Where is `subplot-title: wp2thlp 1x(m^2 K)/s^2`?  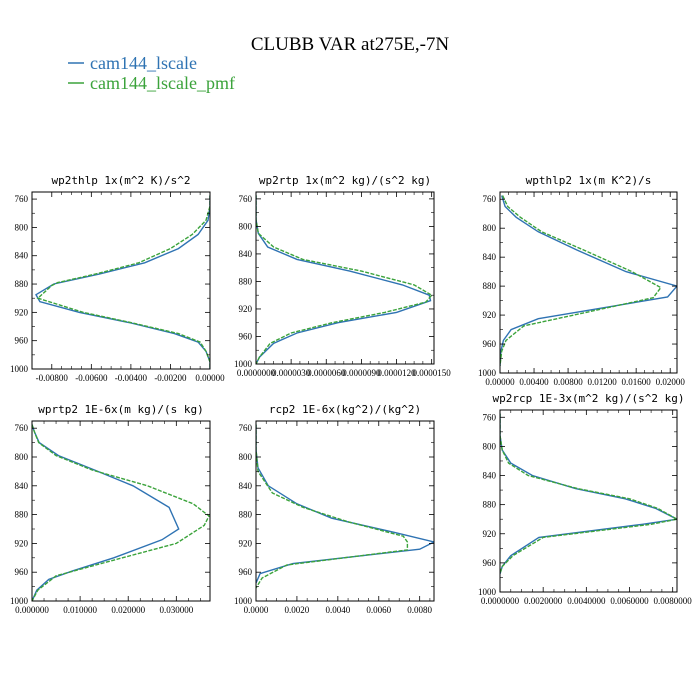 subplot-title: wp2thlp 1x(m^2 K)/s^2 is located at coordinates (120, 180).